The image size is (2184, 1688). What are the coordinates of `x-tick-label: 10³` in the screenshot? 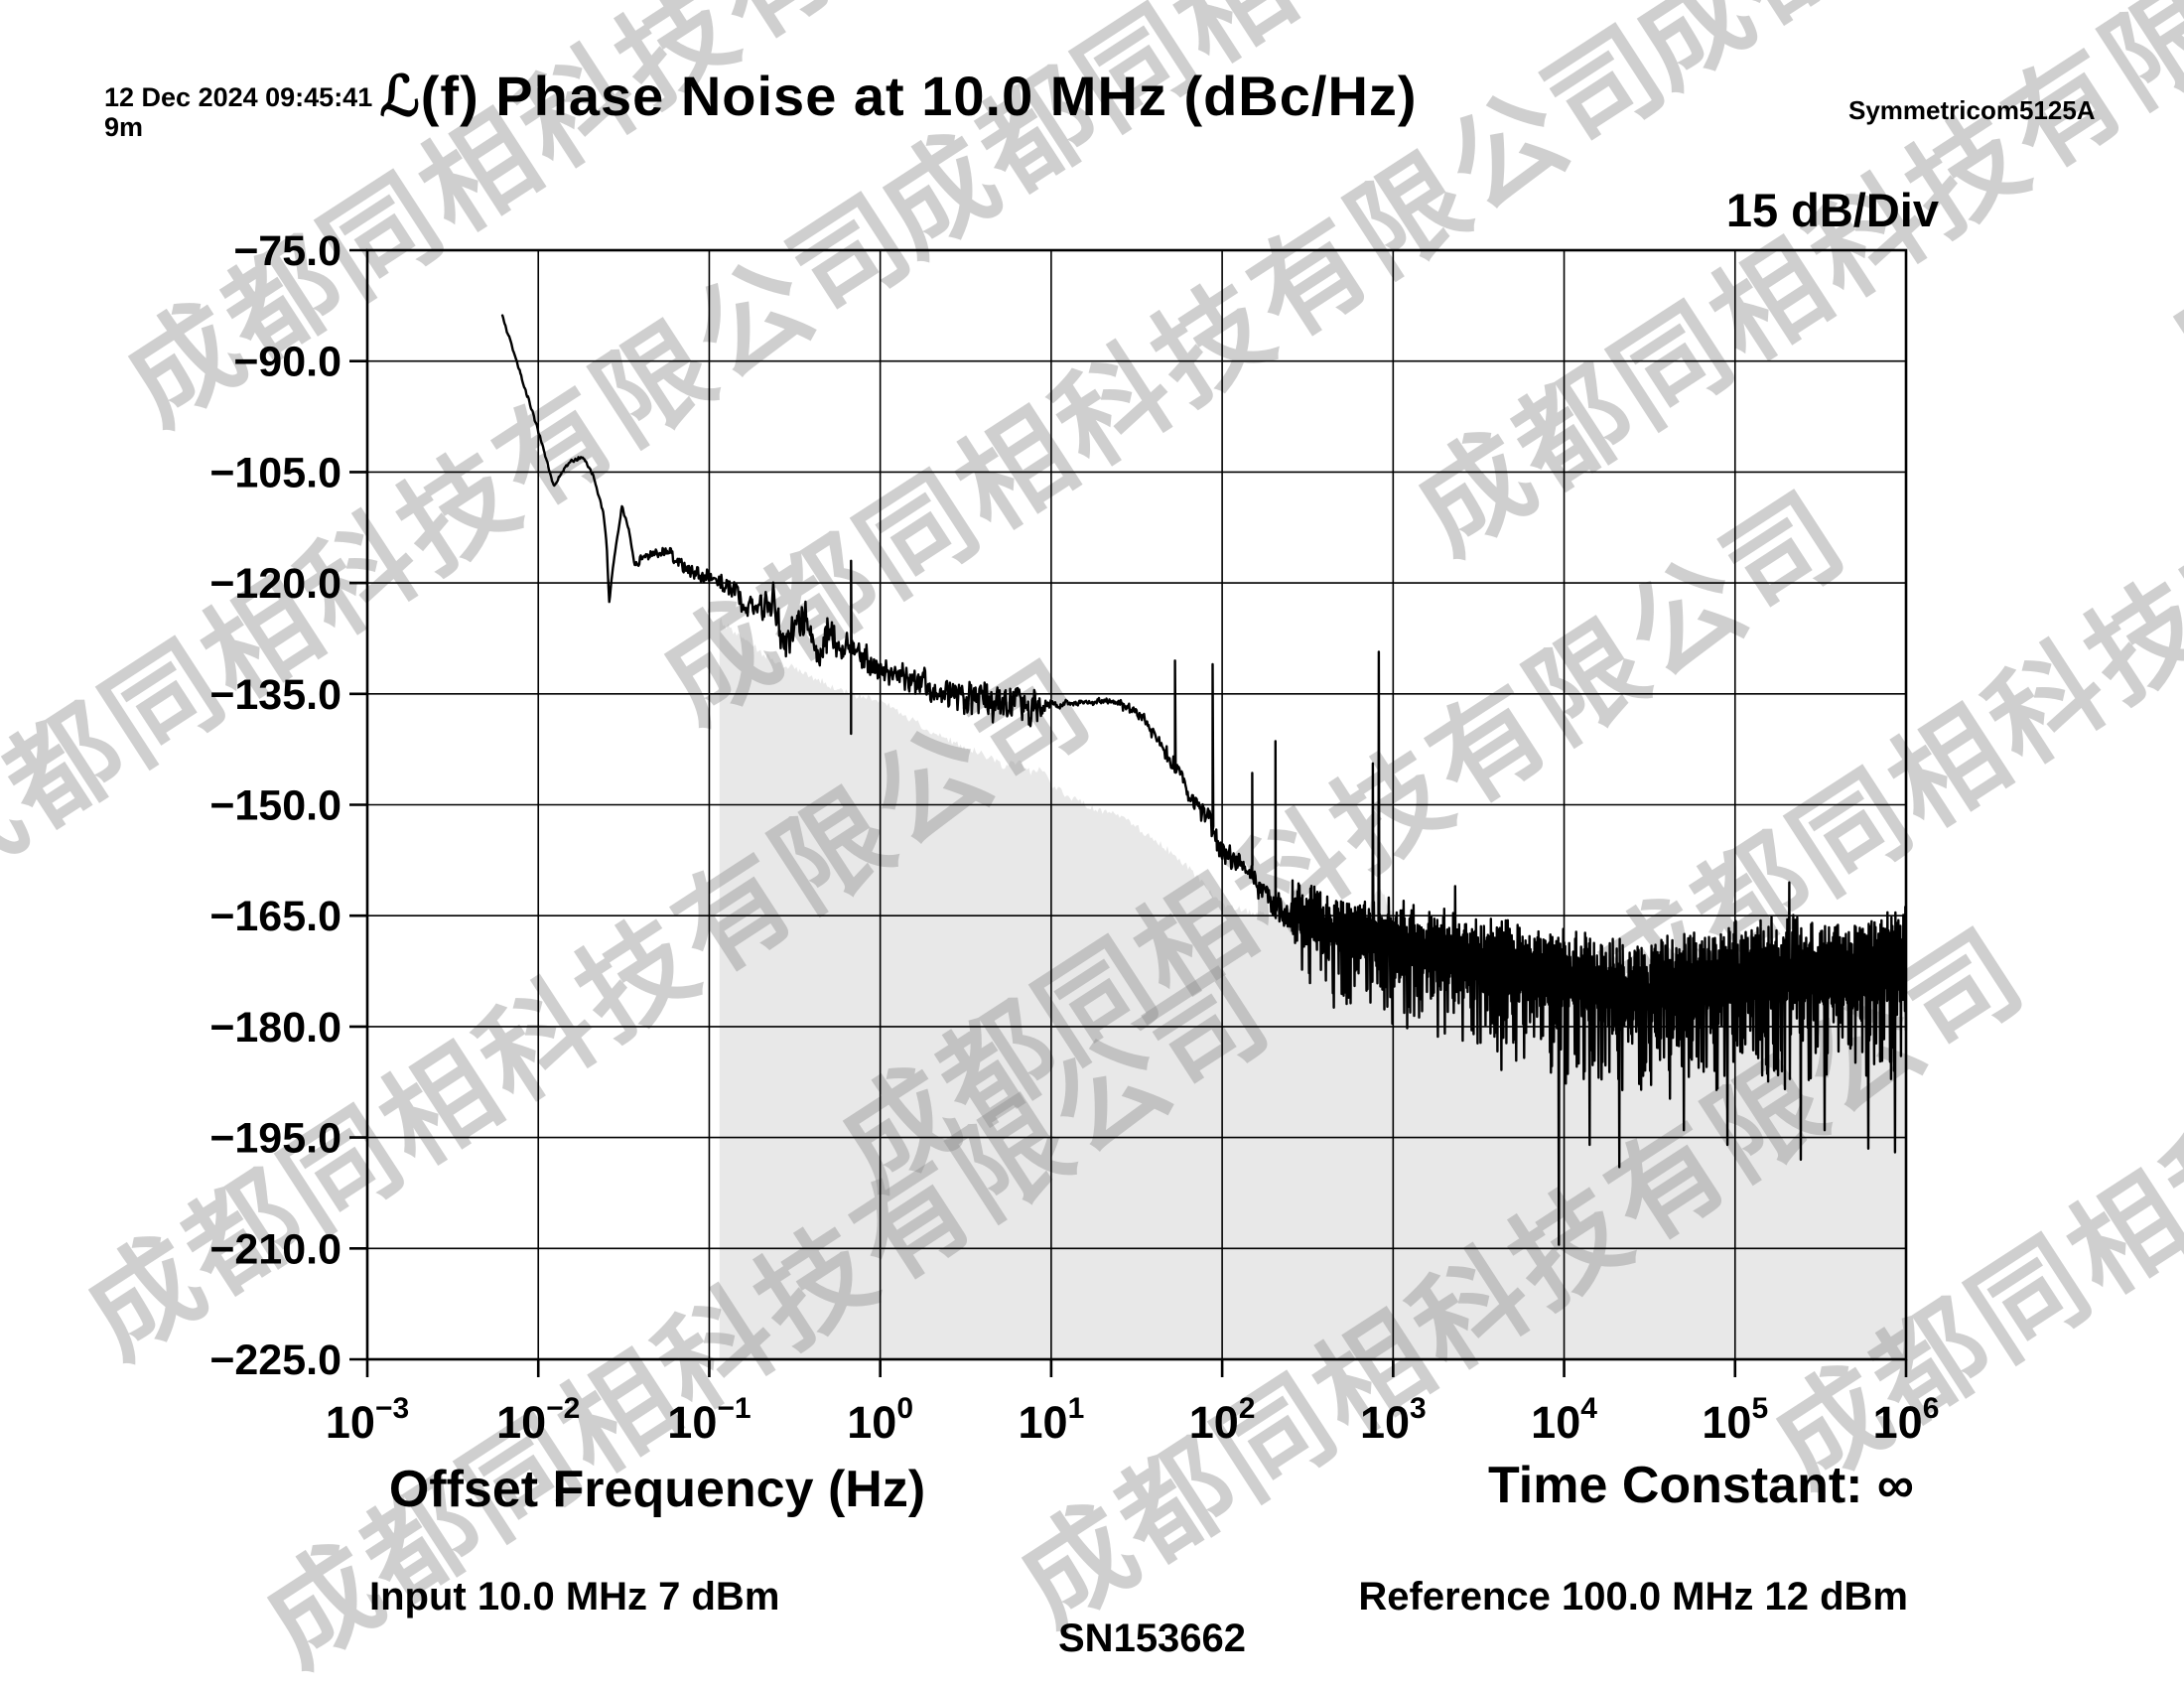 It's located at (1393, 1420).